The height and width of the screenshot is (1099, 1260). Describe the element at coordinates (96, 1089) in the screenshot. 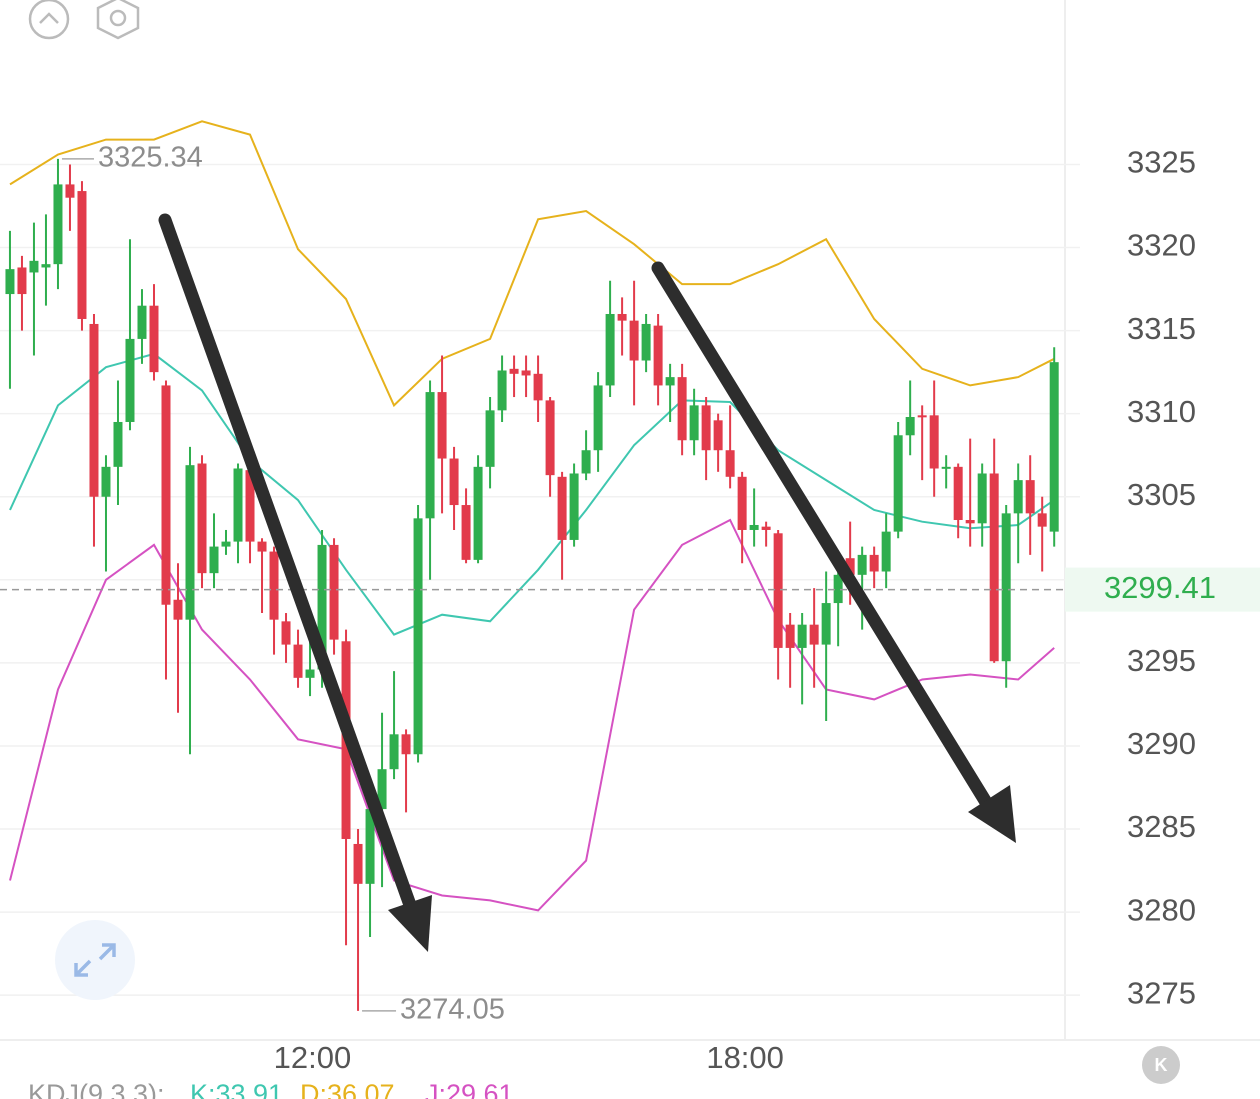

I see `indicator-name: KDJ(9,3,3):` at that location.